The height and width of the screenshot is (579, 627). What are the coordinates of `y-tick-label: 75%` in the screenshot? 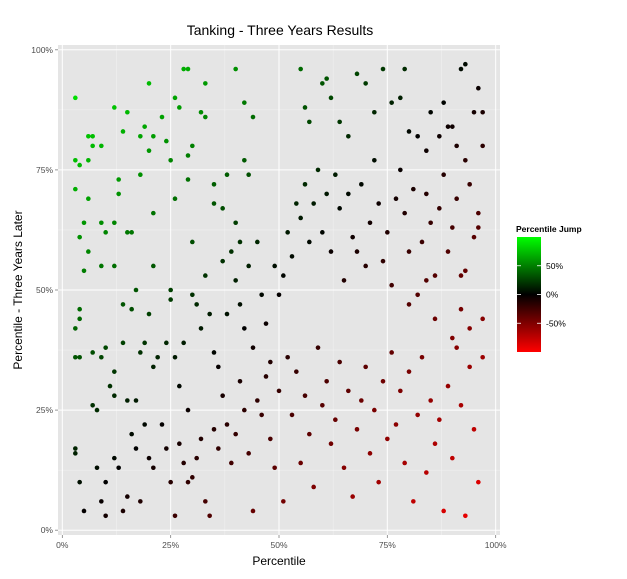 It's located at (44, 170).